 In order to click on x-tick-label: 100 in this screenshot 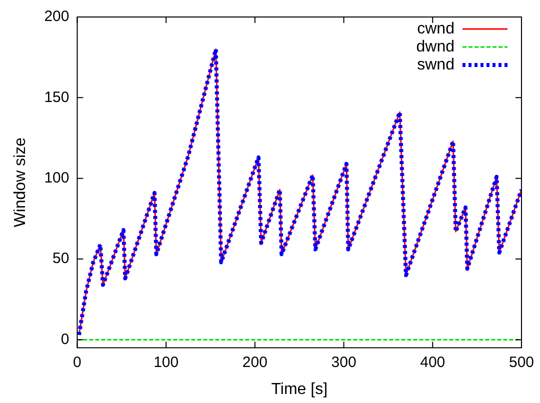, I will do `click(166, 362)`.